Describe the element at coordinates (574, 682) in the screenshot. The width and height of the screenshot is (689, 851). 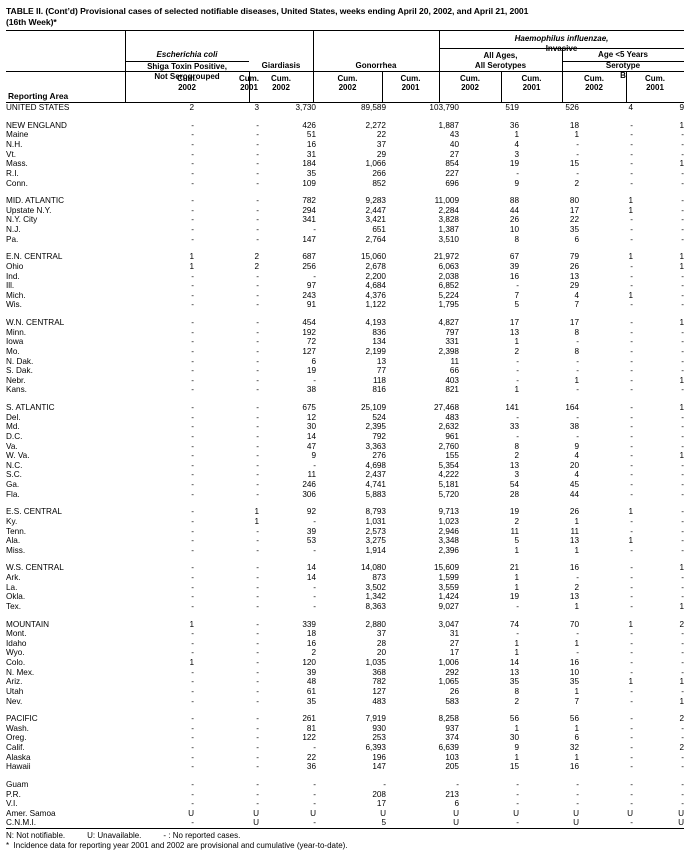
I see `row-value-col7: 35` at that location.